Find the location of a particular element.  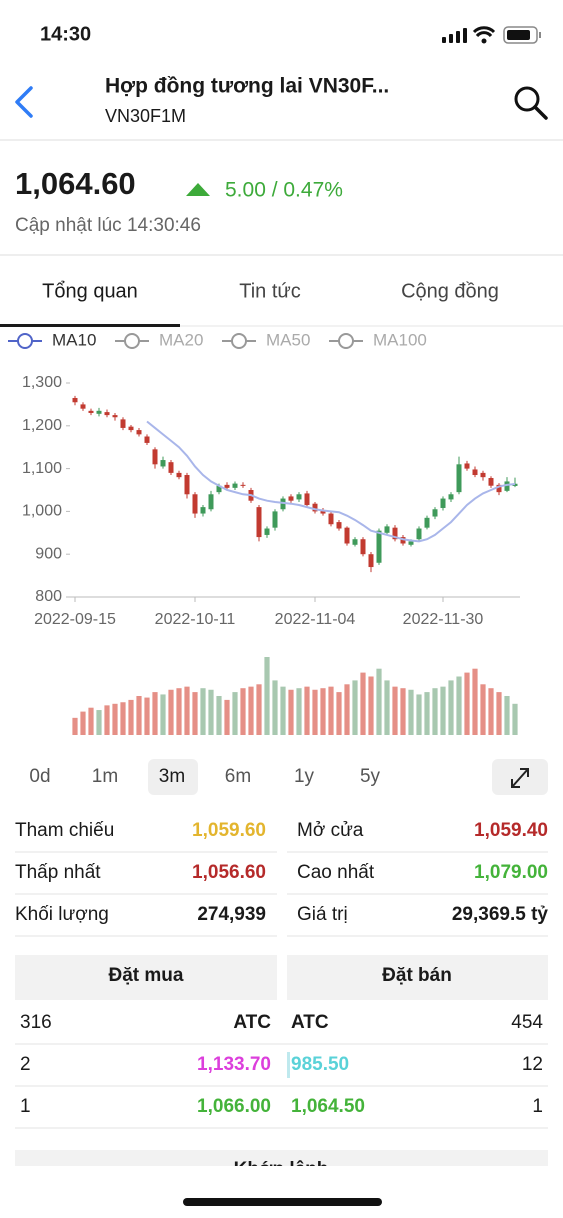

order-cell: 1,064.50 is located at coordinates (328, 1106).